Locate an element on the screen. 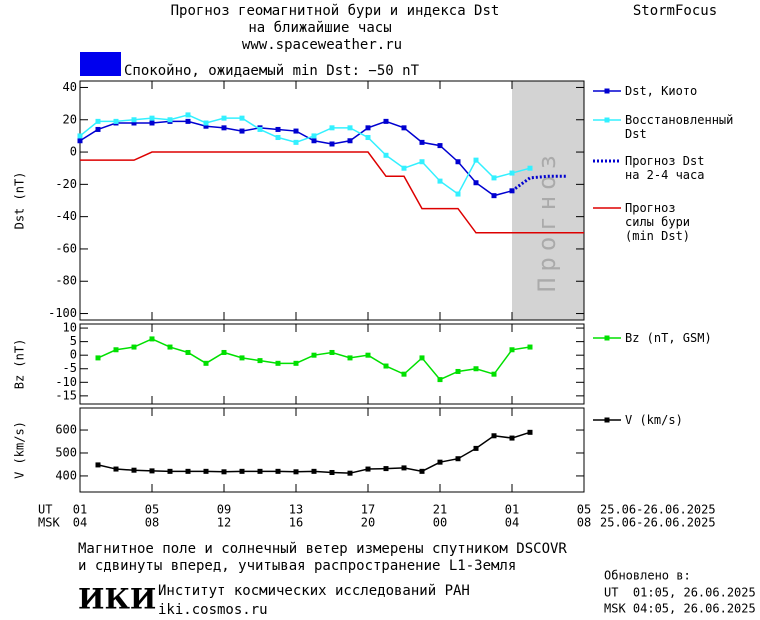  x-tick-label-msk: 04 is located at coordinates (512, 523).